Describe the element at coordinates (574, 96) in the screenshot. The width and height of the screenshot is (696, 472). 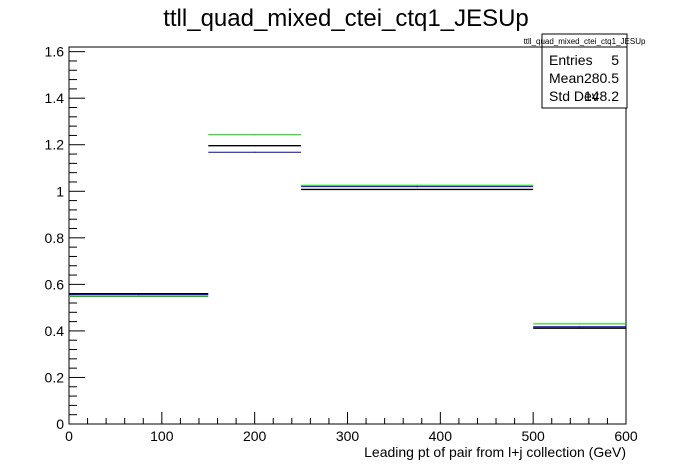
I see `stats-stddev-label: Std Dev` at that location.